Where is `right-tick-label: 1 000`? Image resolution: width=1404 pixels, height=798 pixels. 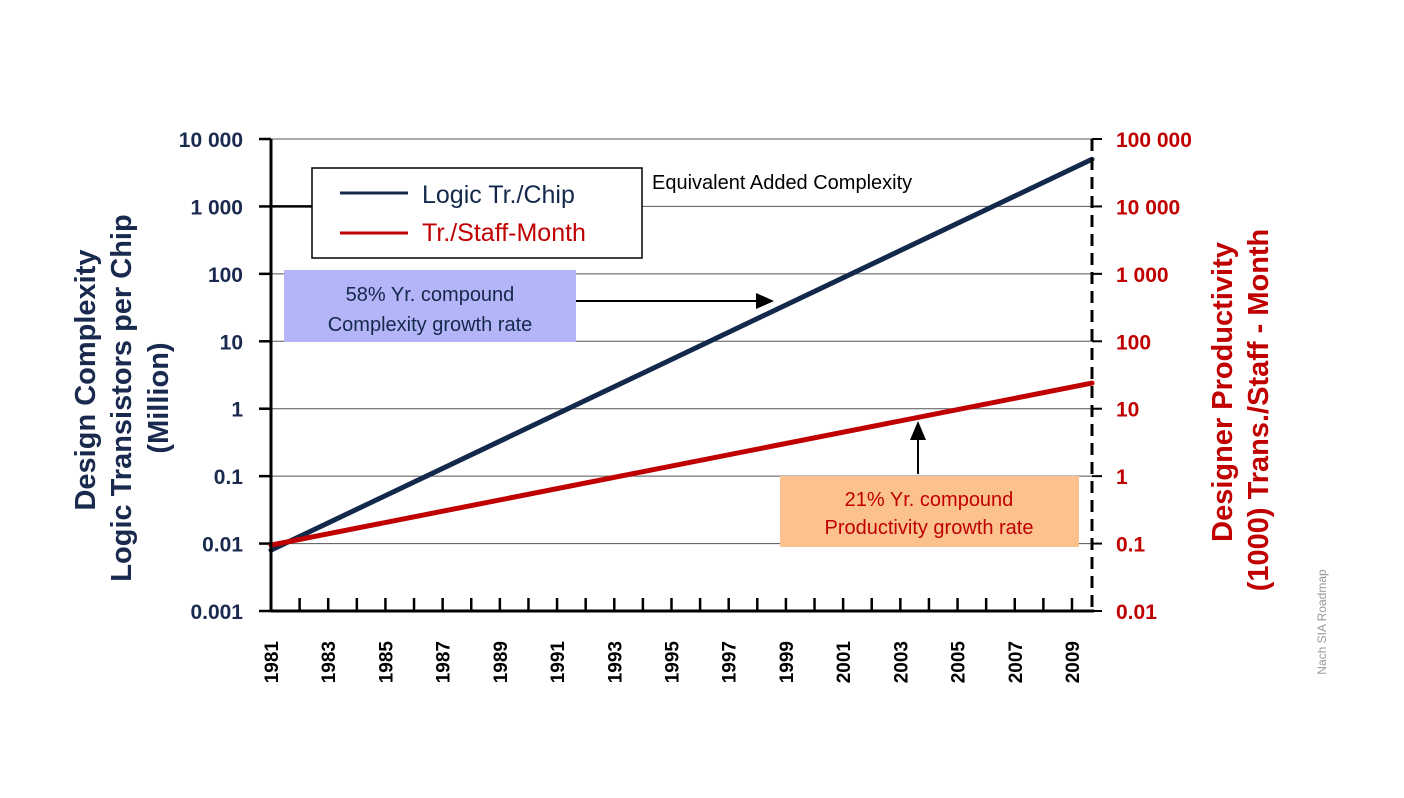 right-tick-label: 1 000 is located at coordinates (1142, 275).